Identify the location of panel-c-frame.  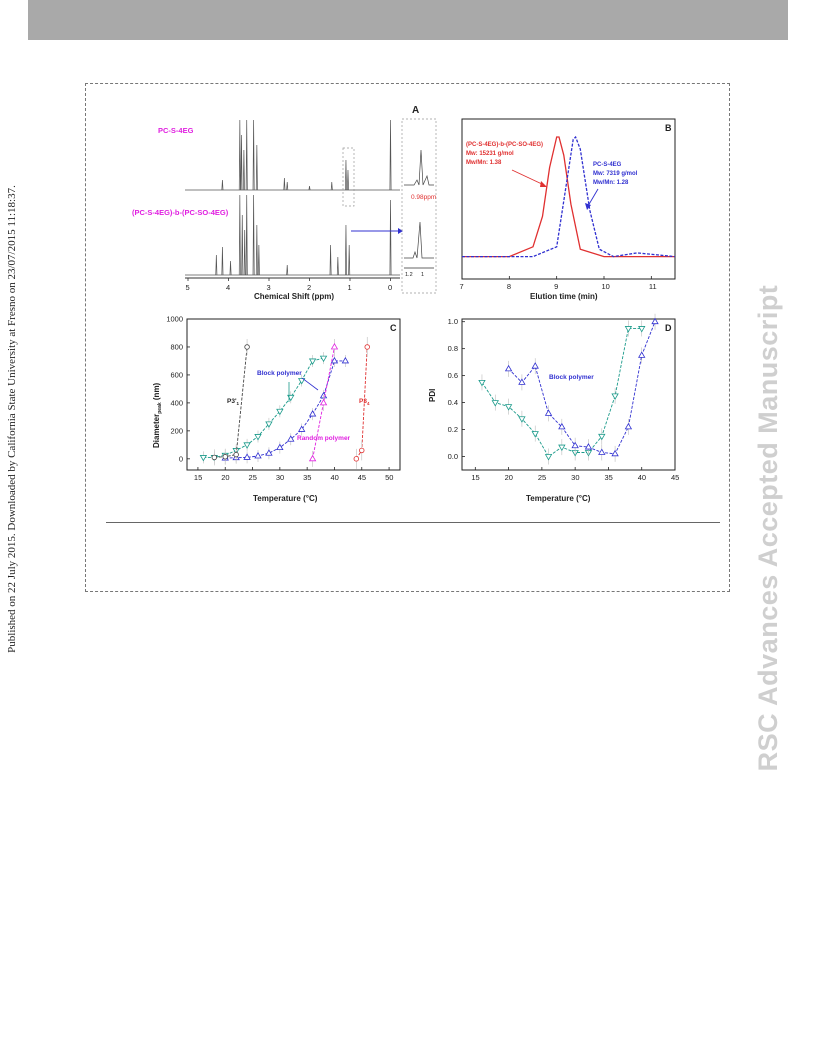
(293, 394).